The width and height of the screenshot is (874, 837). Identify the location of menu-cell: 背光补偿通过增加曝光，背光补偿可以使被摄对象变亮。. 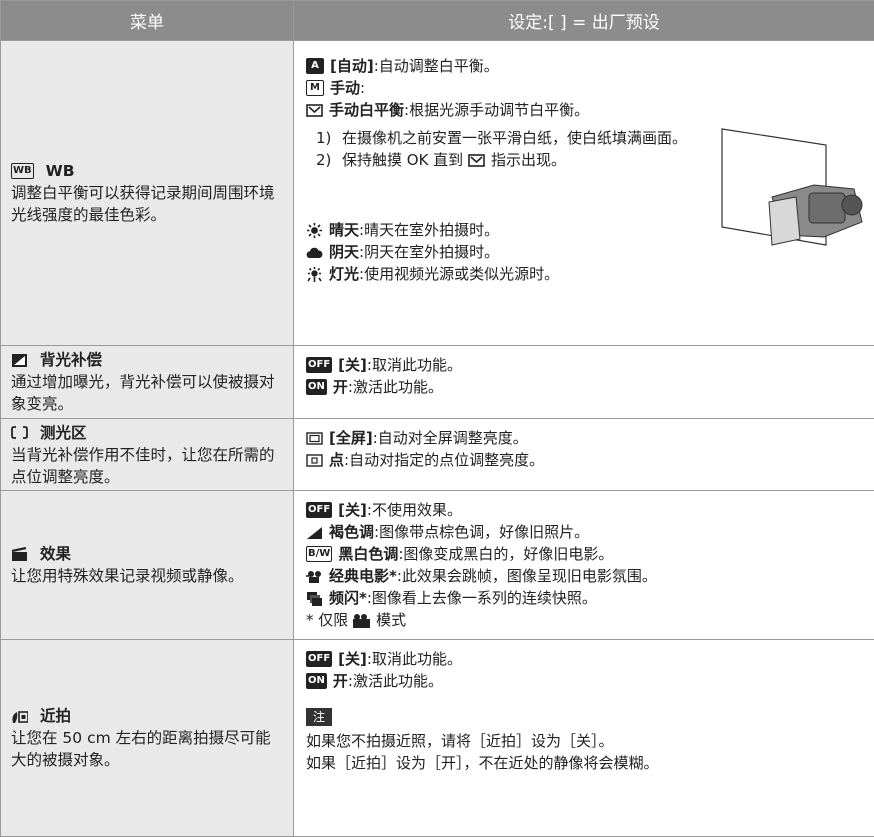
(147, 382).